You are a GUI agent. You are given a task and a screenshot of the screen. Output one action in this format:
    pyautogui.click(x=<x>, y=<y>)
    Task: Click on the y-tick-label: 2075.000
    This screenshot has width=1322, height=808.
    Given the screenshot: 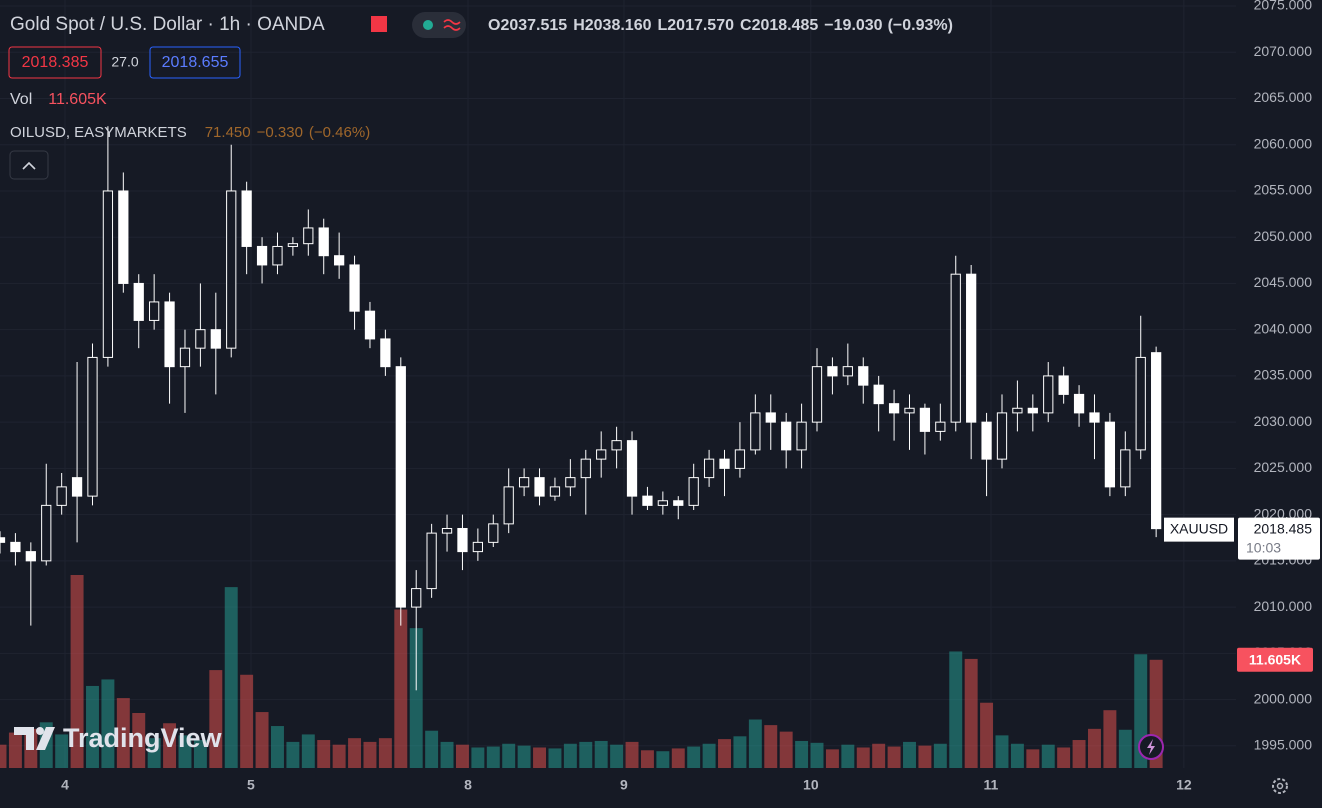 What is the action you would take?
    pyautogui.click(x=1283, y=6)
    